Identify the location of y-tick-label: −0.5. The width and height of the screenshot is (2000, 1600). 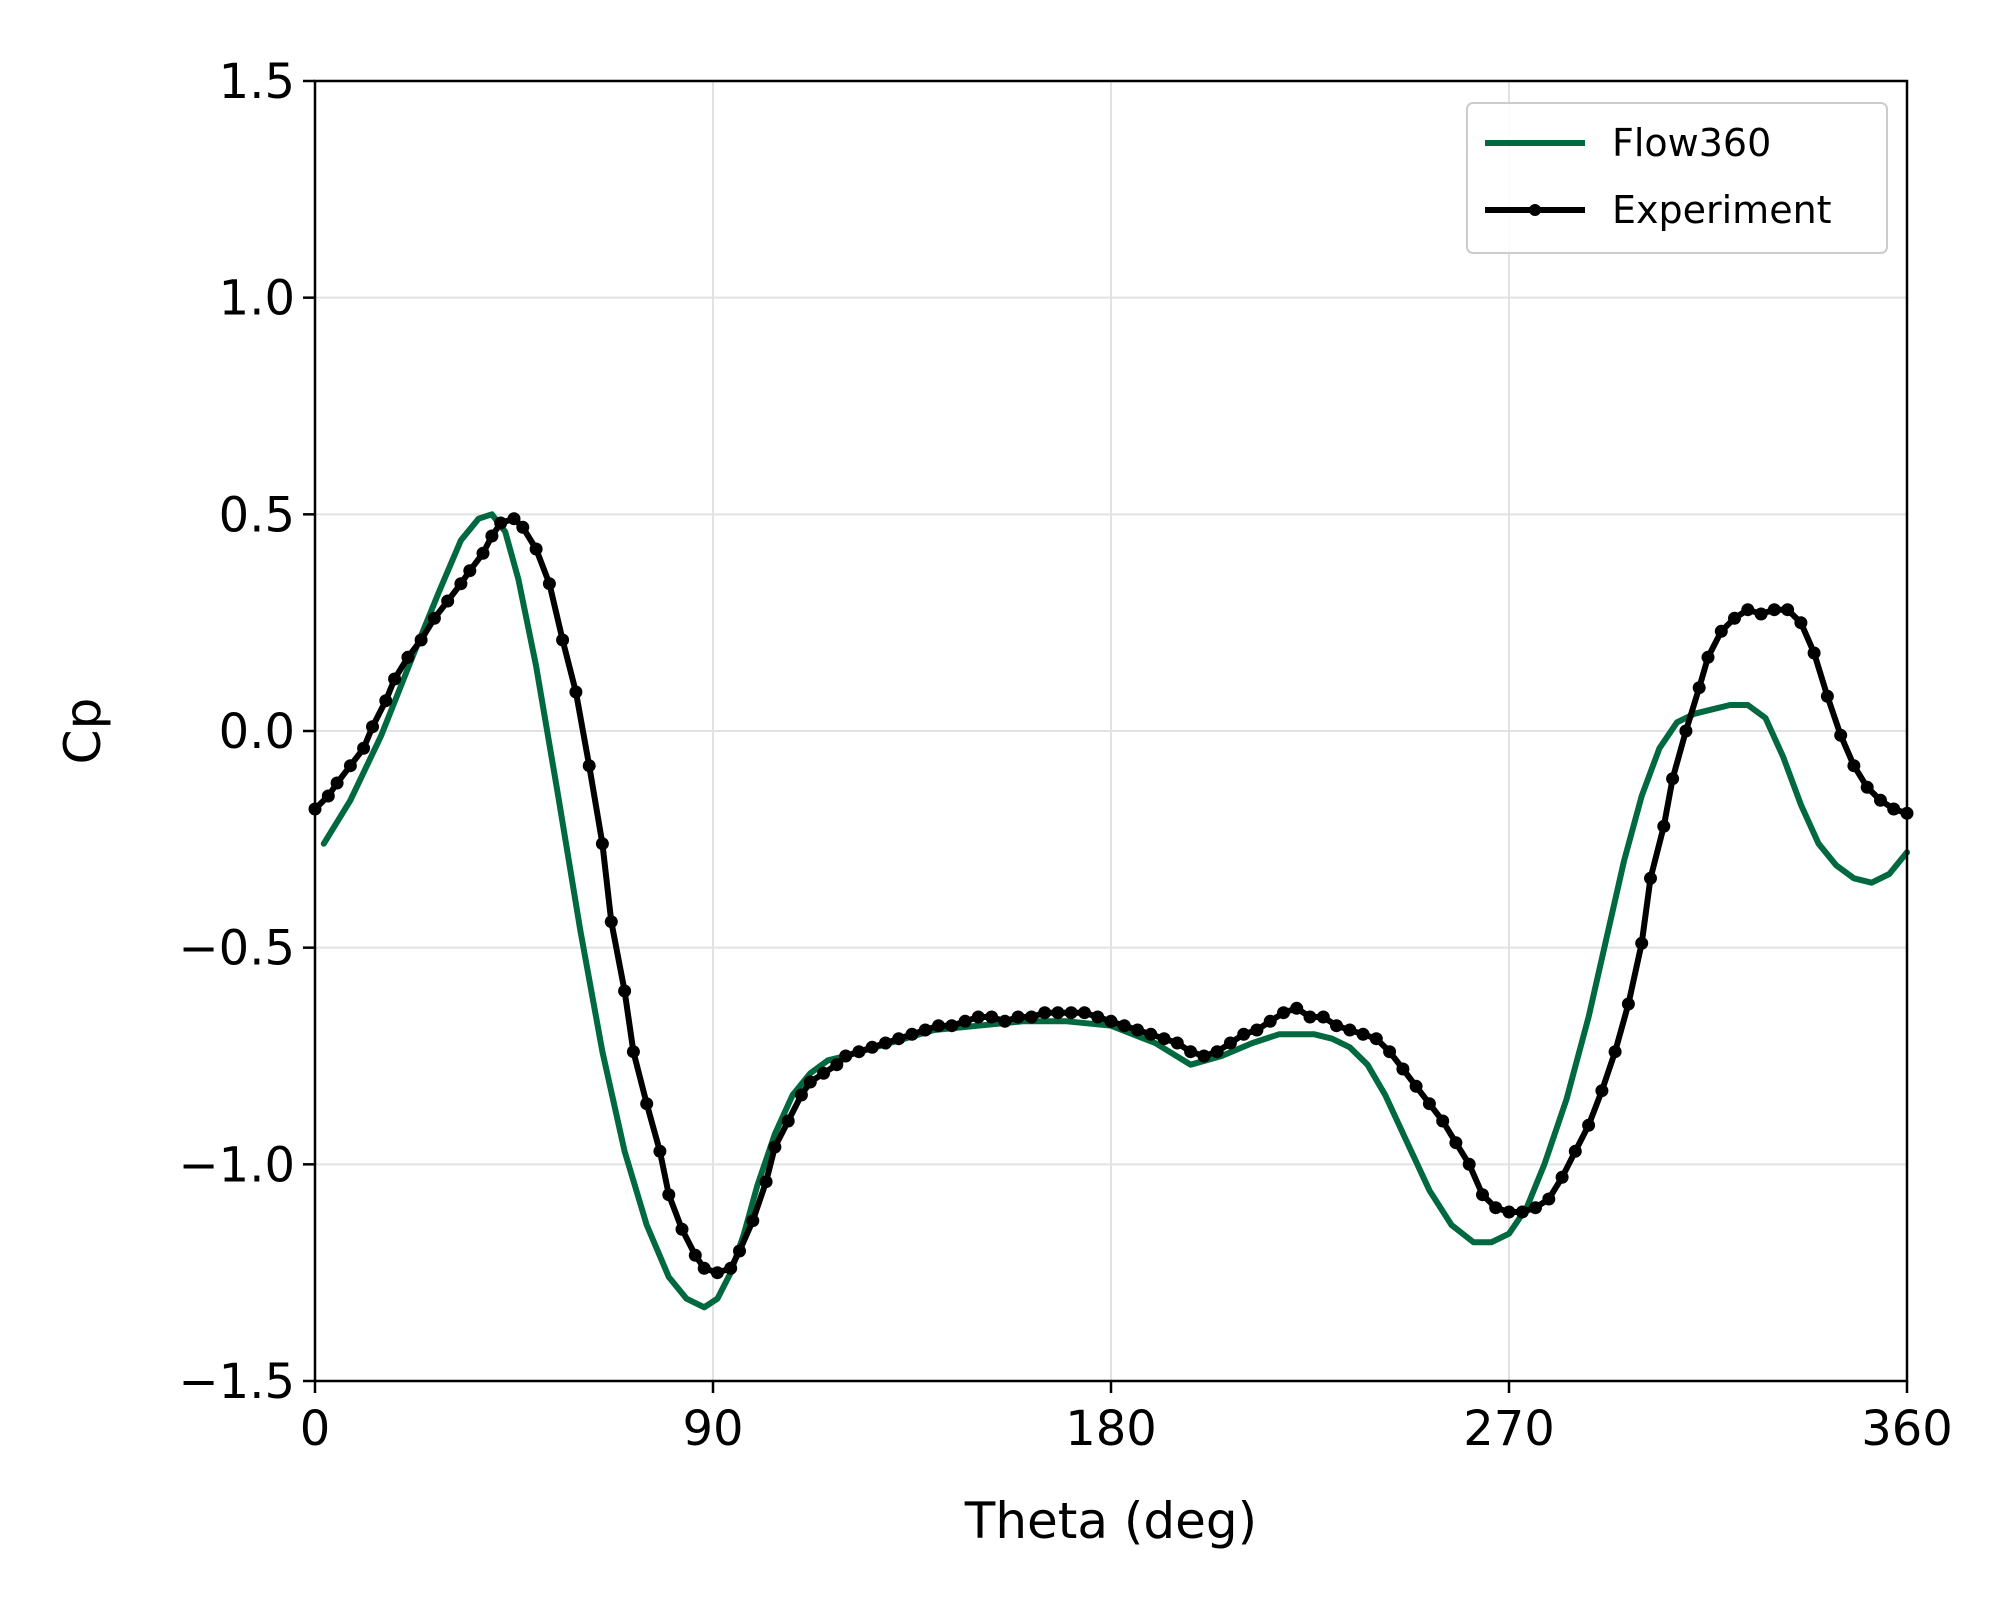
(236, 949).